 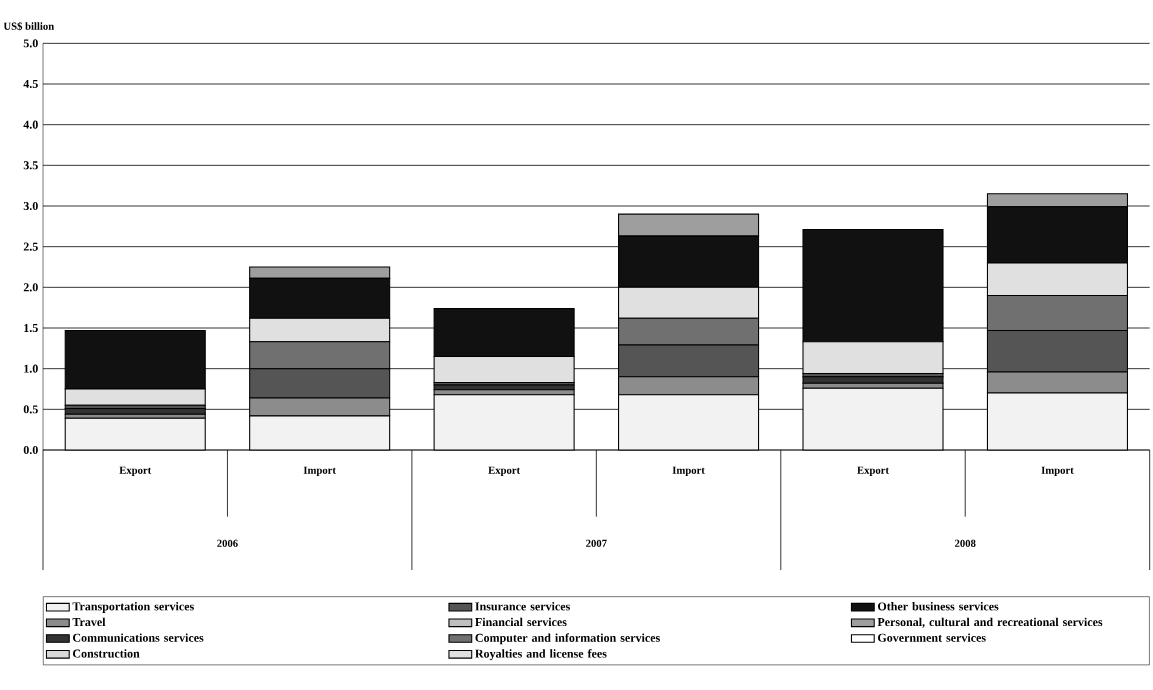 What do you see at coordinates (30, 287) in the screenshot?
I see `y-tick-label: 2.0` at bounding box center [30, 287].